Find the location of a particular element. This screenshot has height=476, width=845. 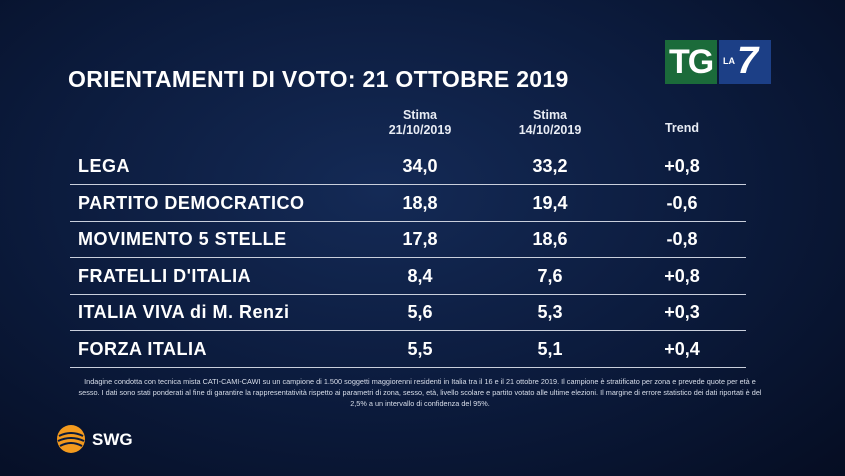

party-name: ITALIA VIVA di M. Renzi is located at coordinates (184, 312).